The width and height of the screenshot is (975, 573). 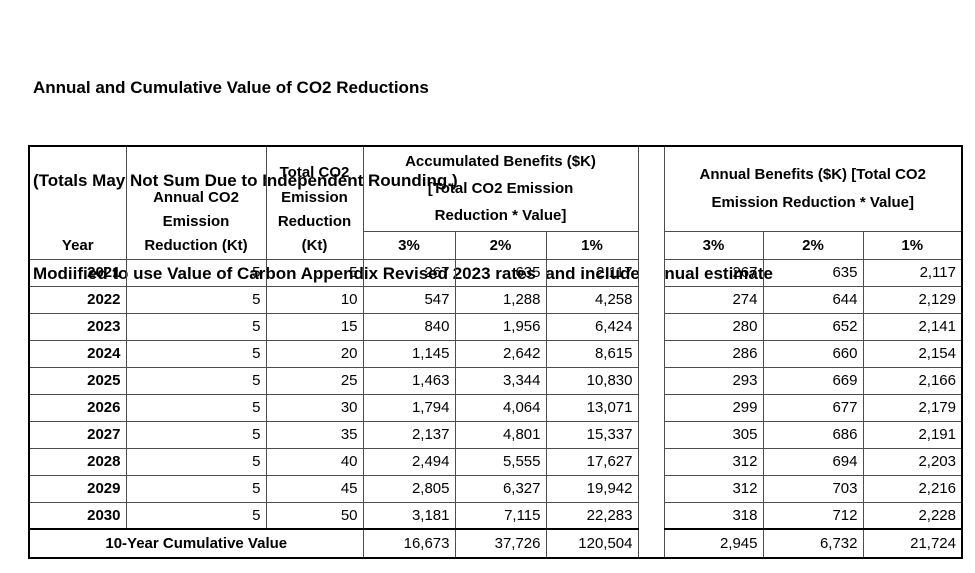 What do you see at coordinates (592, 515) in the screenshot?
I see `acc-benefit-1pct-cell: 22,283` at bounding box center [592, 515].